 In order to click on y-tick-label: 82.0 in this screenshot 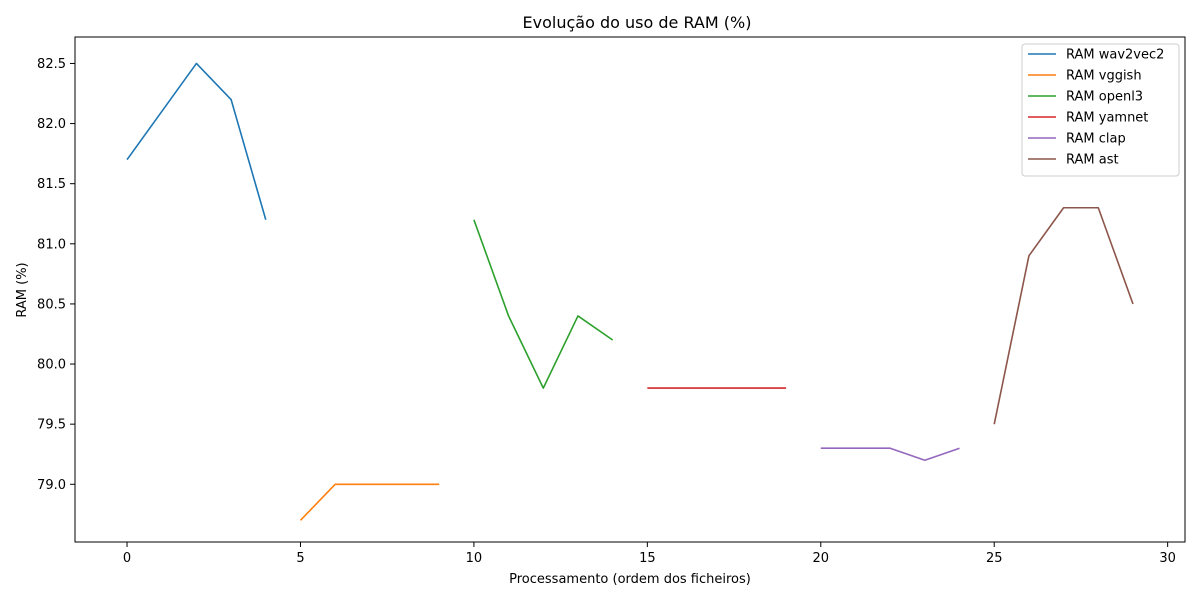, I will do `click(51, 124)`.